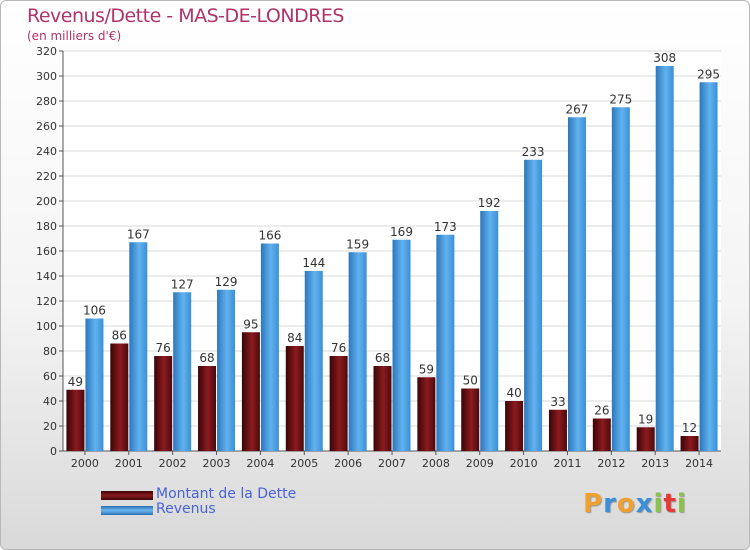 This screenshot has height=550, width=750. Describe the element at coordinates (50, 376) in the screenshot. I see `y-tick-label: 60` at that location.